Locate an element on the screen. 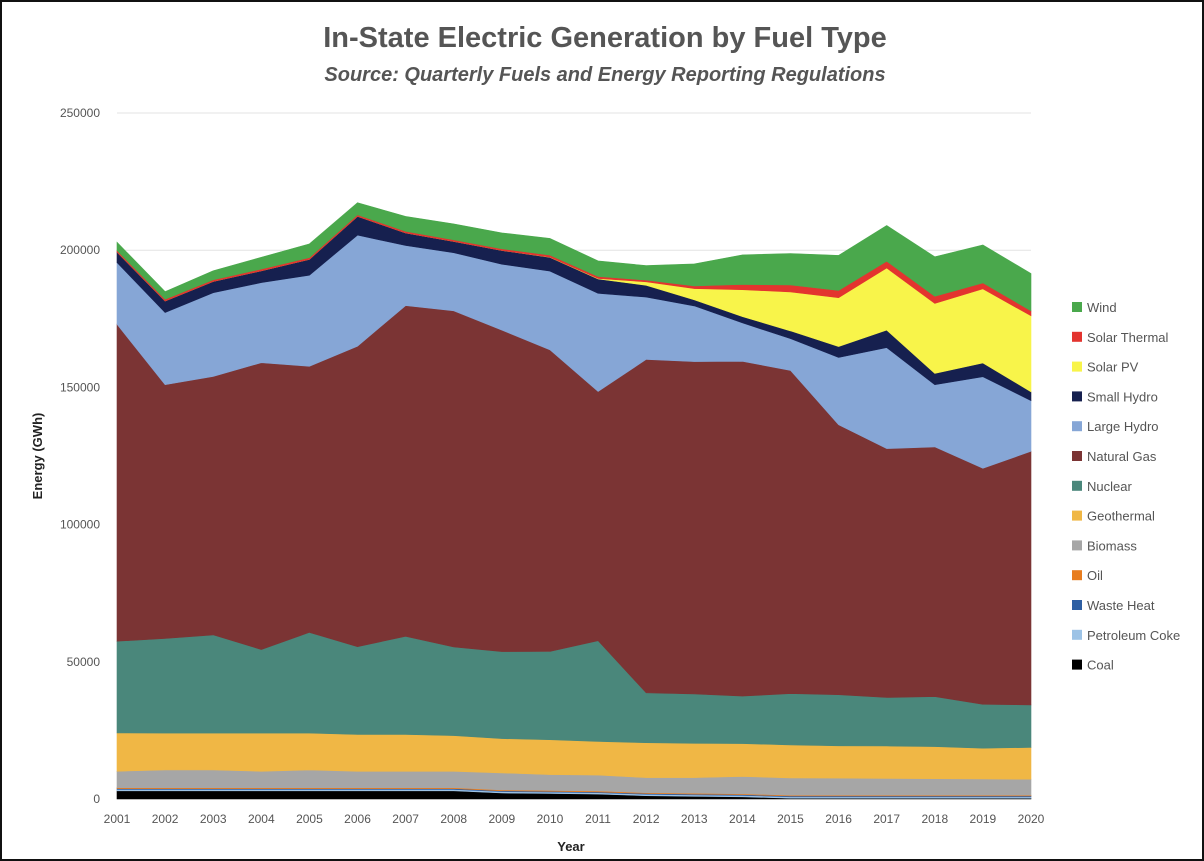 The height and width of the screenshot is (861, 1204). legend-swatch-oil is located at coordinates (1077, 575).